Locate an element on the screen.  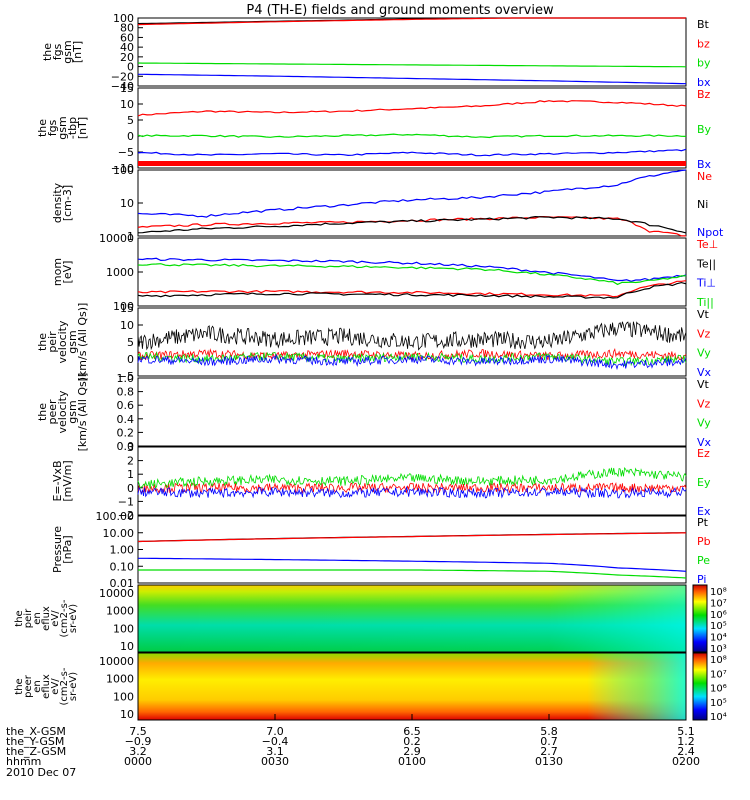
x-value-x: 6.5 is located at coordinates (412, 731).